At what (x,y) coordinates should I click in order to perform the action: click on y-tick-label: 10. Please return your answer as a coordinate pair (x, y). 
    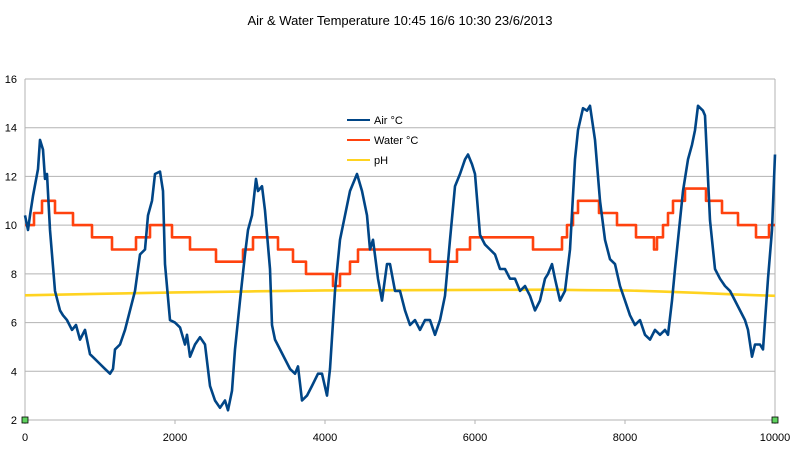
    Looking at the image, I should click on (11, 226).